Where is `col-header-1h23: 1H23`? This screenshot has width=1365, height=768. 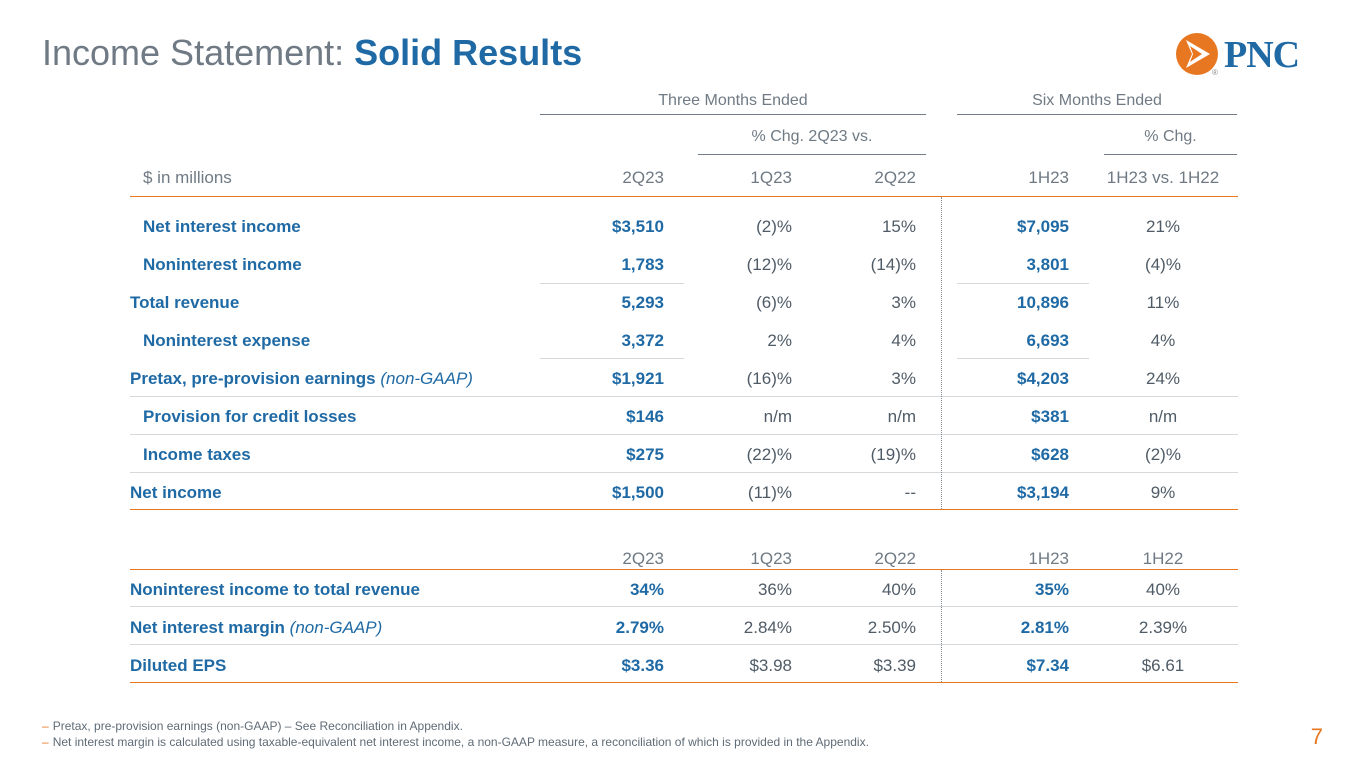
col-header-1h23: 1H23 is located at coordinates (1048, 177).